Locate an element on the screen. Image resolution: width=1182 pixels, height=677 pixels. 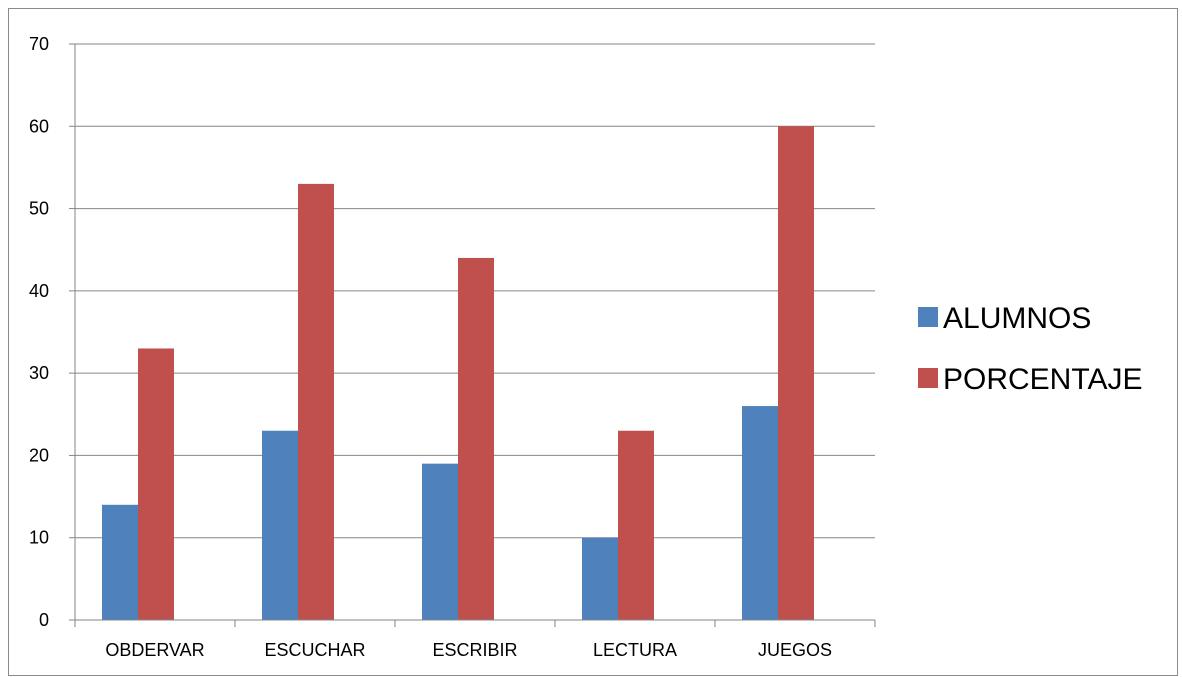
bar-alumnos-escuchar is located at coordinates (280, 525).